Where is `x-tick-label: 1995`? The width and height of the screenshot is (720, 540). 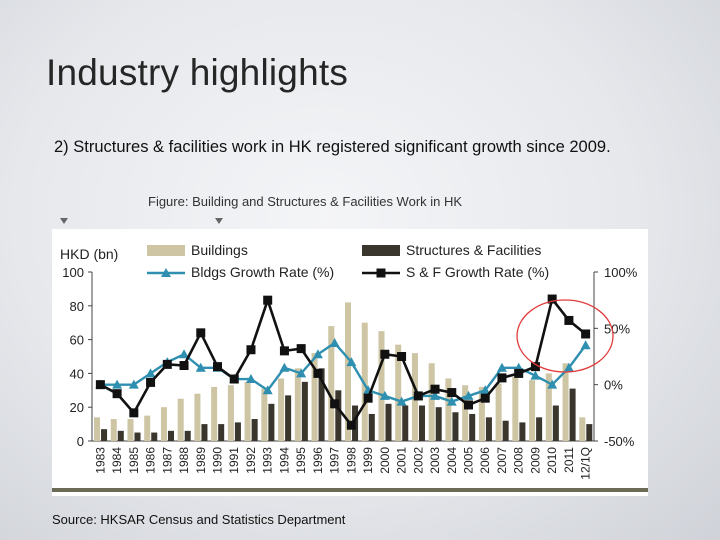
x-tick-label: 1995 is located at coordinates (301, 460).